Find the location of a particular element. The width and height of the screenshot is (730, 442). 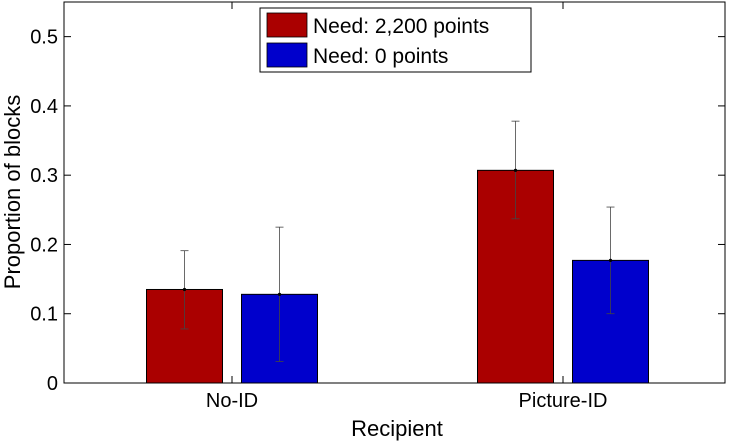

y-tick-label: 0.4 is located at coordinates (44, 107).